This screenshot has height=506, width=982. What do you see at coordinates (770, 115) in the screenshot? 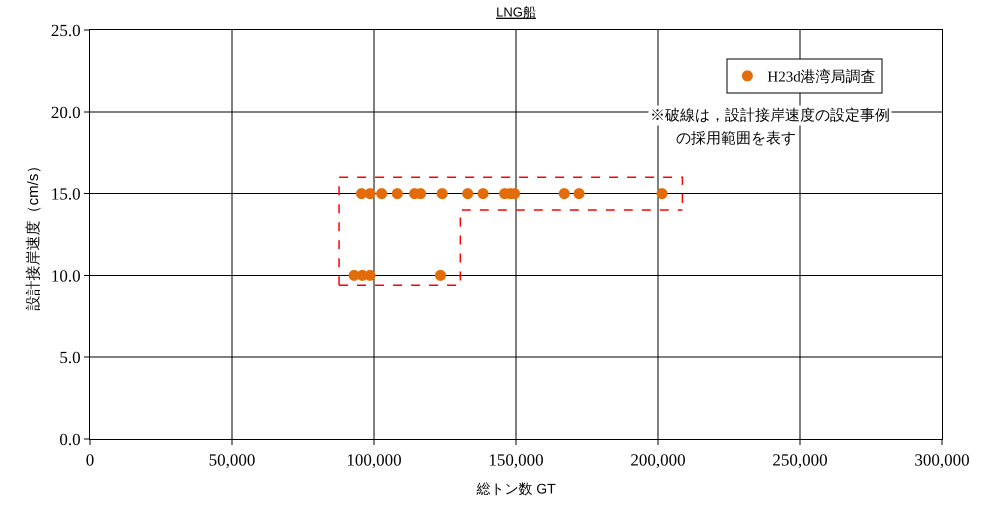
I see `annotation: ※破線は，設計接岸速度の設定事例` at bounding box center [770, 115].